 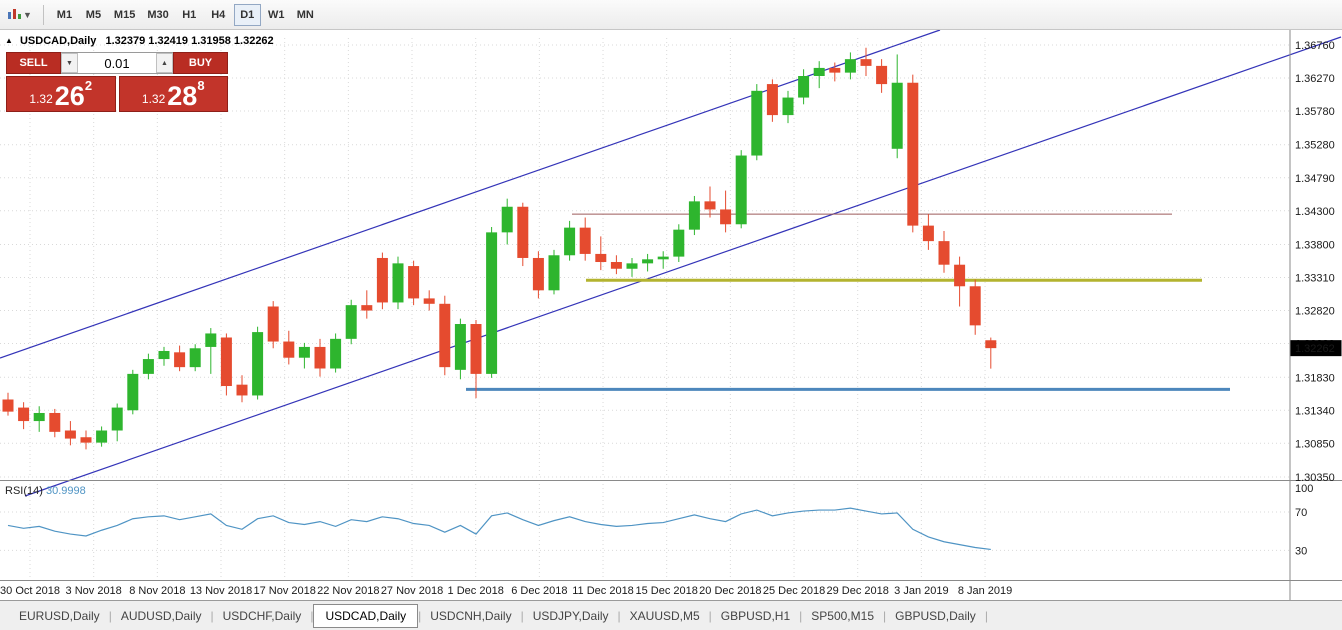 I want to click on timeframe-button-h1: H1, so click(x=189, y=15).